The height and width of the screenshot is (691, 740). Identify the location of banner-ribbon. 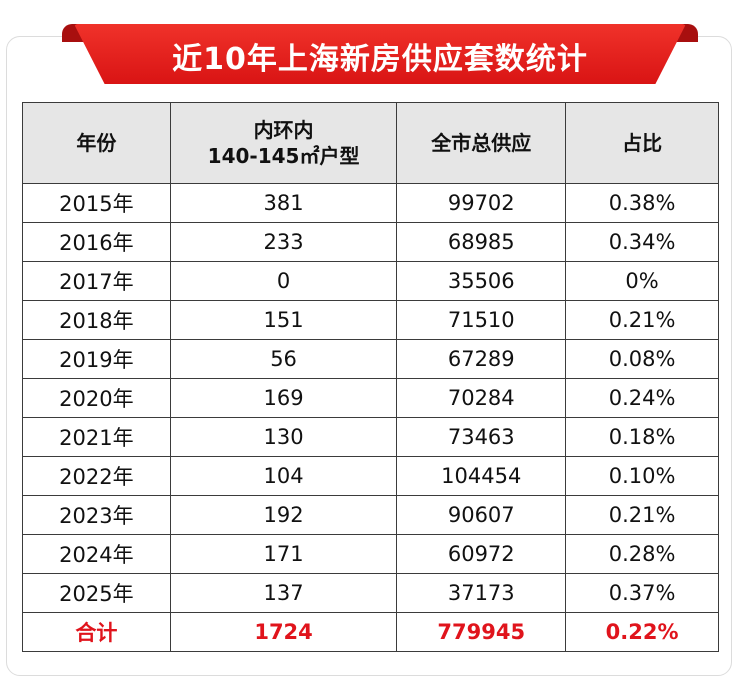
(380, 54).